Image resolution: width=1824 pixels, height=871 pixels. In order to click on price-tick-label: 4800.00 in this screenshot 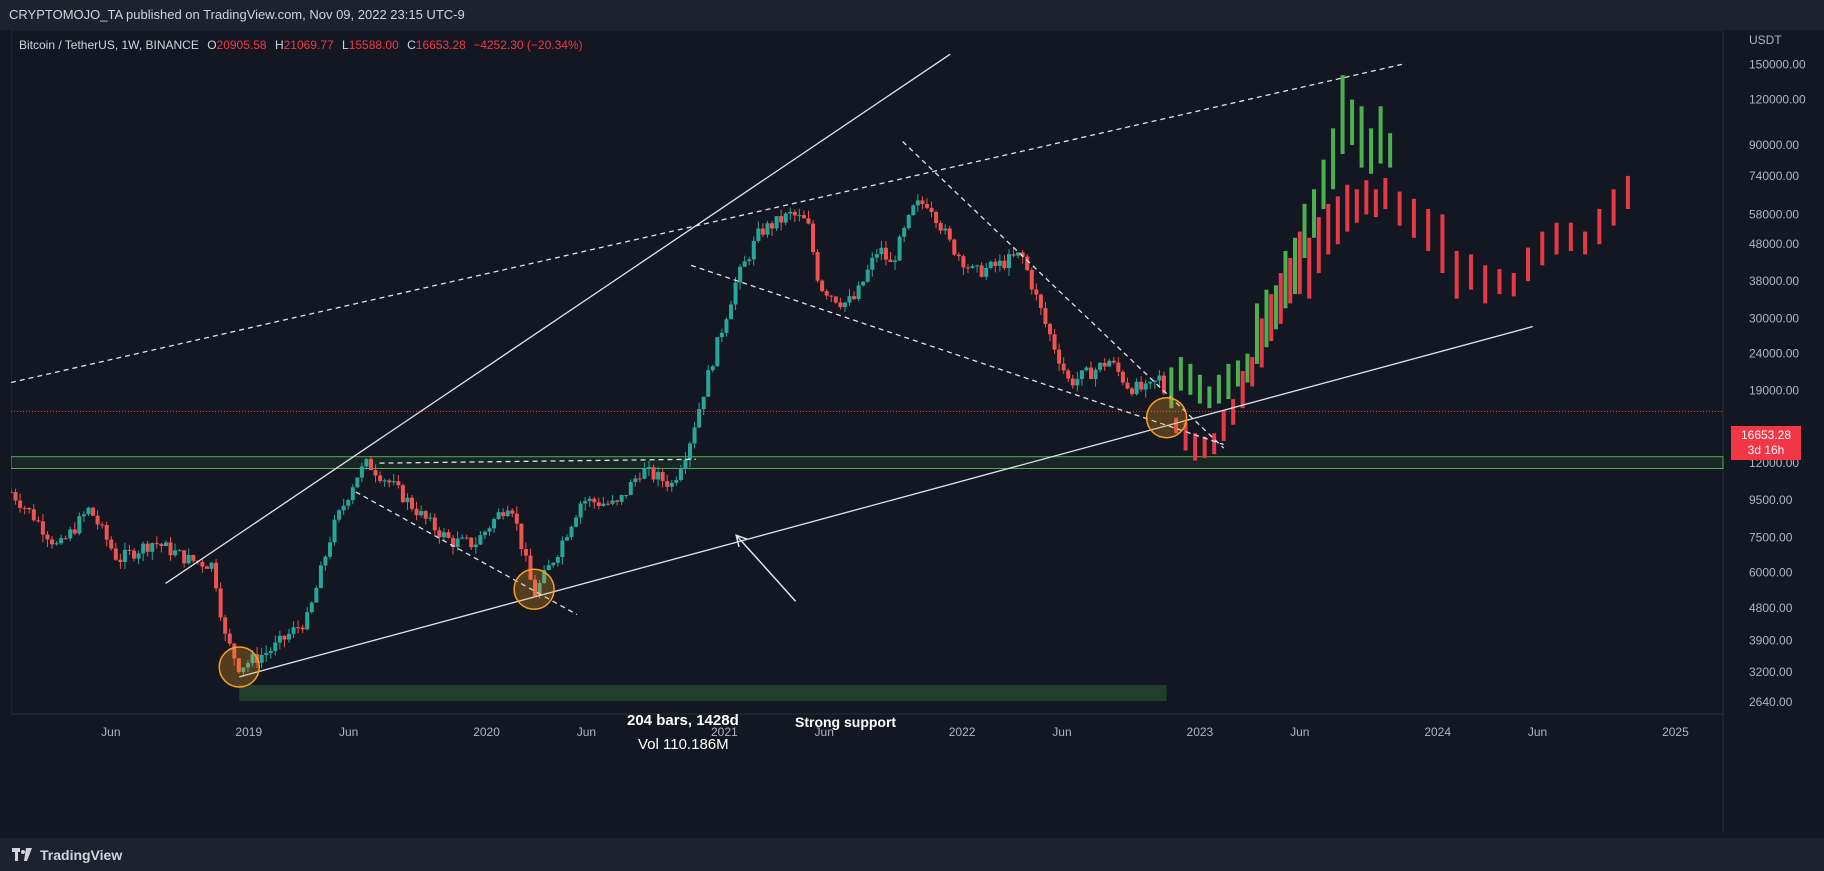, I will do `click(1771, 608)`.